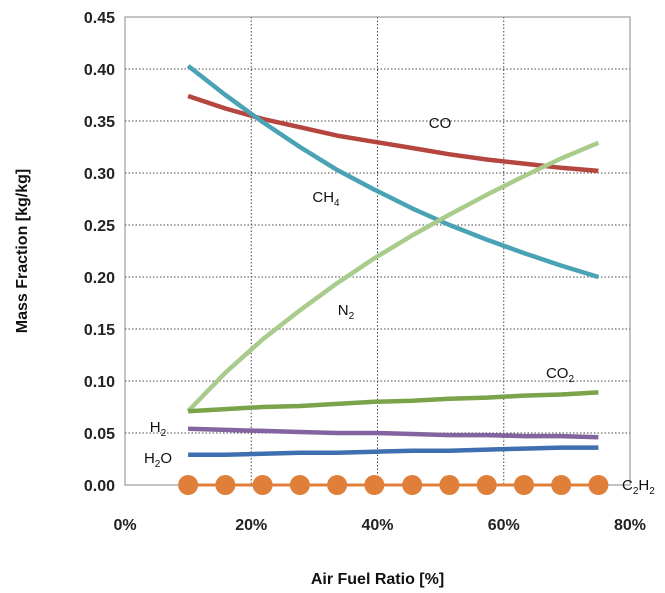 The image size is (665, 593). What do you see at coordinates (99, 330) in the screenshot?
I see `y-tick-label: 0.15` at bounding box center [99, 330].